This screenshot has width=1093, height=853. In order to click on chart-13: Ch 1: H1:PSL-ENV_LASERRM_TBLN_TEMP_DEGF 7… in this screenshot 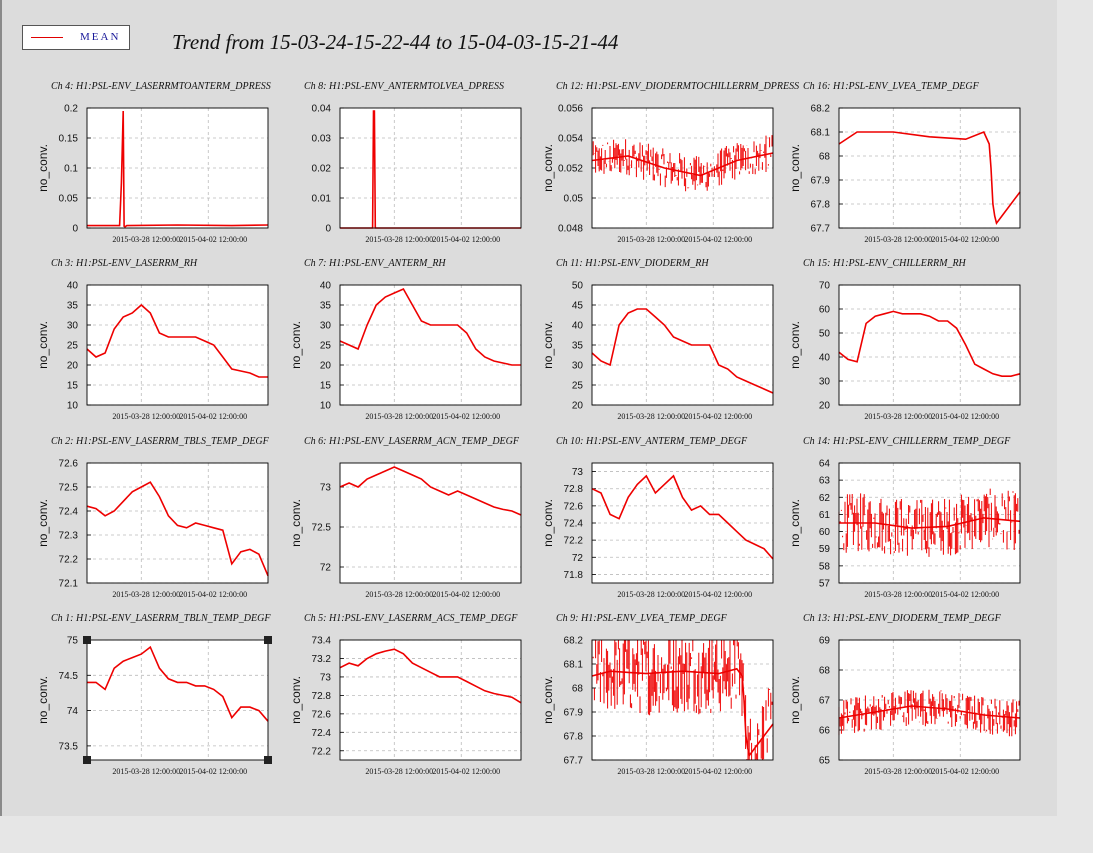, I will do `click(154, 694)`.